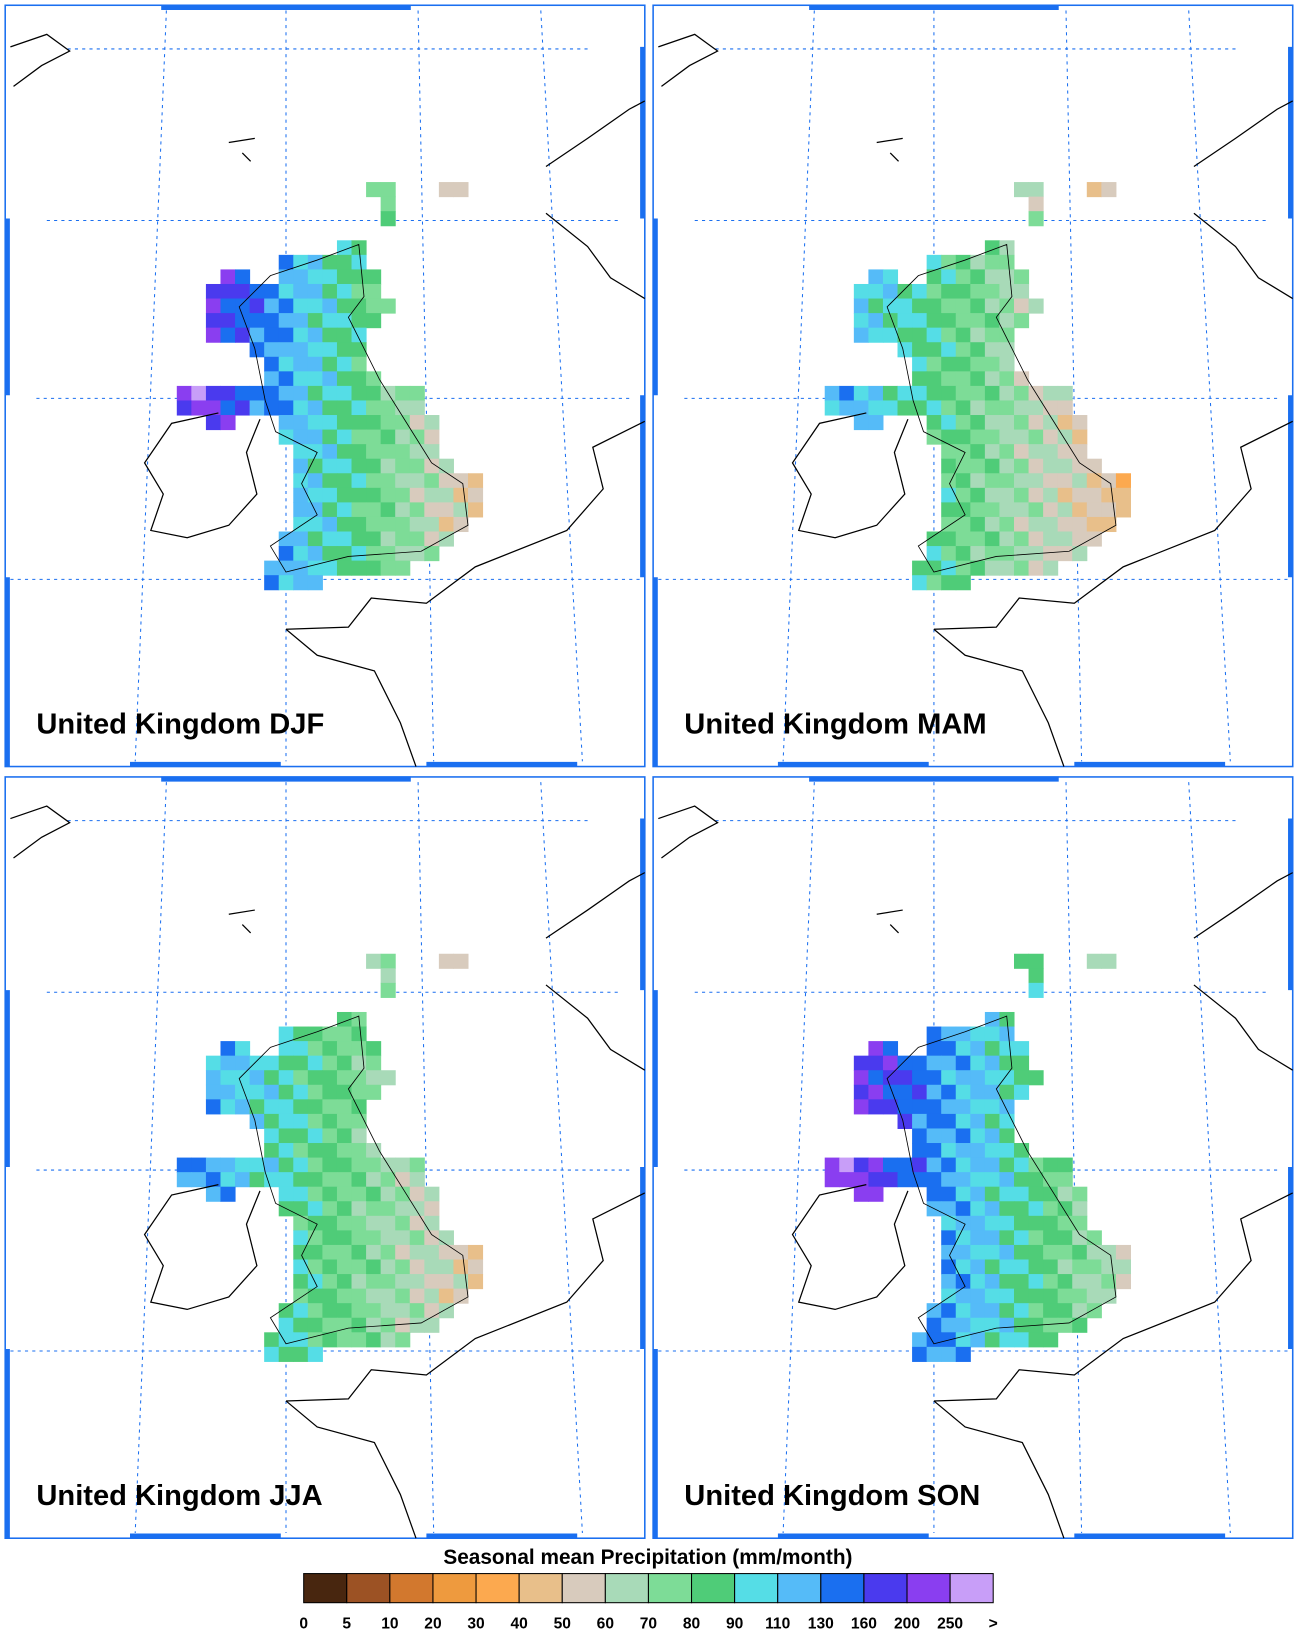  Describe the element at coordinates (563, 1624) in the screenshot. I see `colorbar-label: 50` at that location.